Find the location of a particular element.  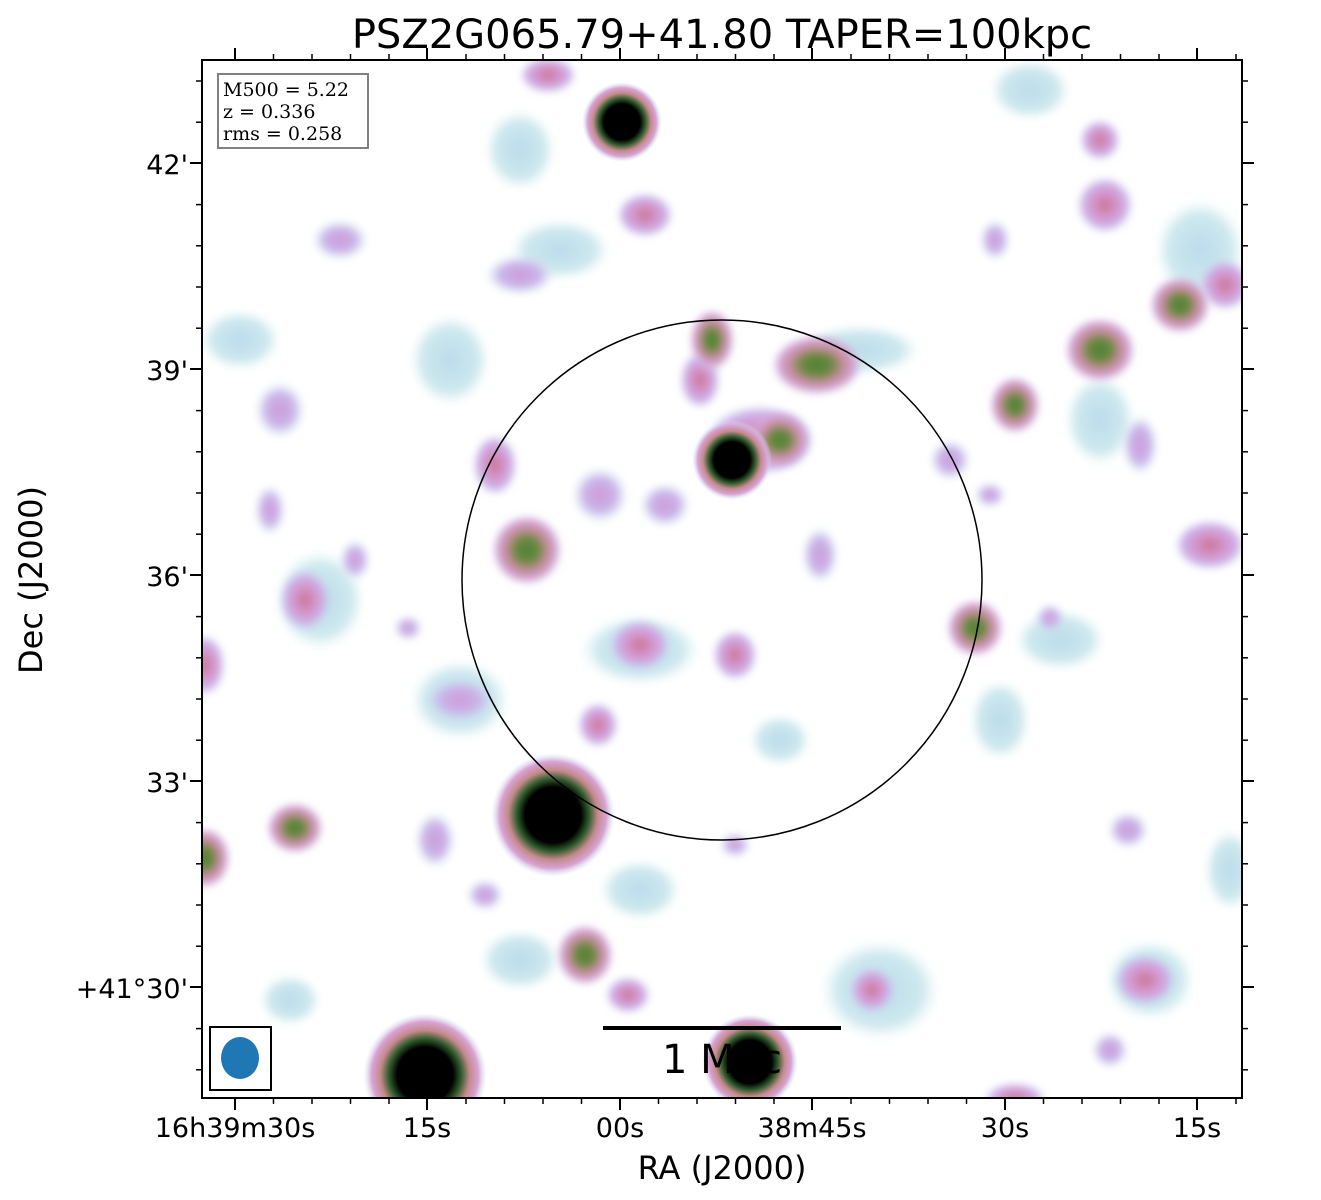

x-tick-label: 30s is located at coordinates (1005, 1128).